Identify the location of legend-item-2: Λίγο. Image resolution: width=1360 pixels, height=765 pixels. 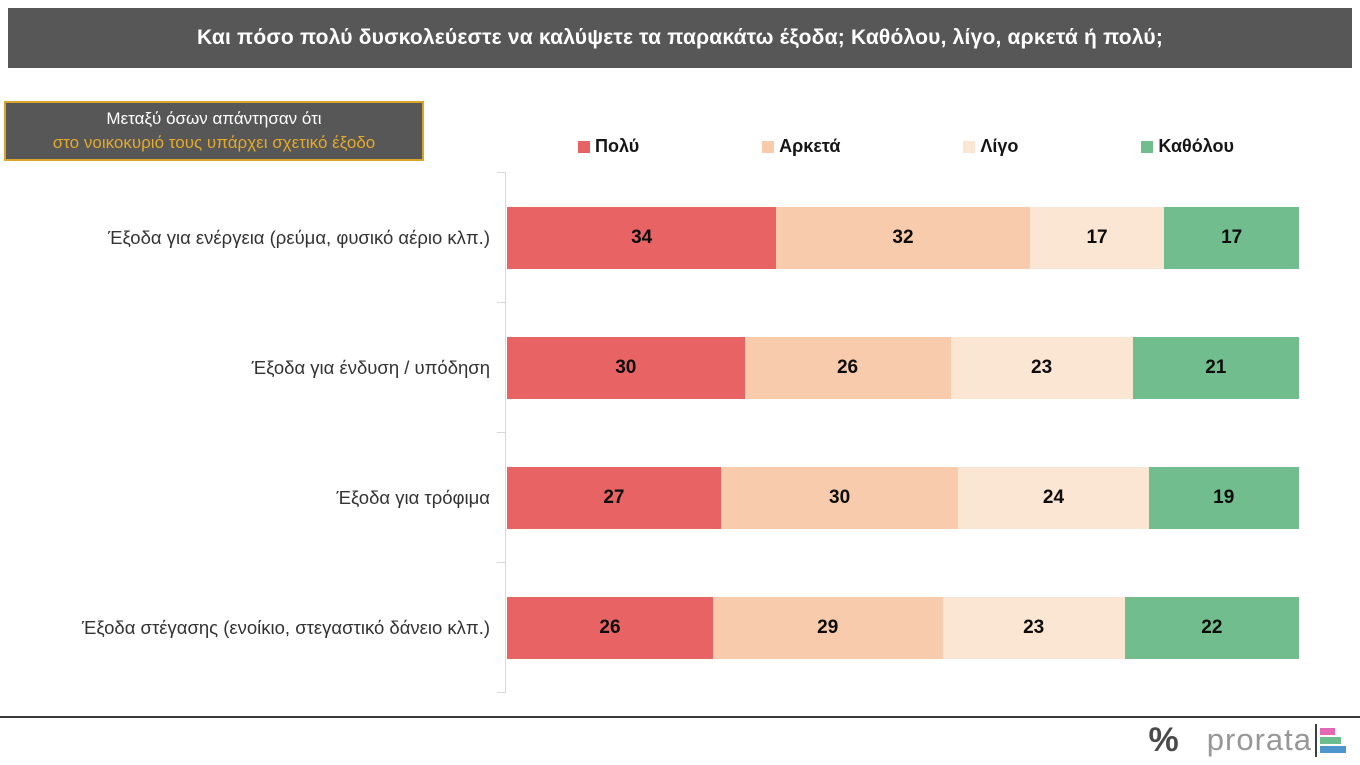
(990, 146).